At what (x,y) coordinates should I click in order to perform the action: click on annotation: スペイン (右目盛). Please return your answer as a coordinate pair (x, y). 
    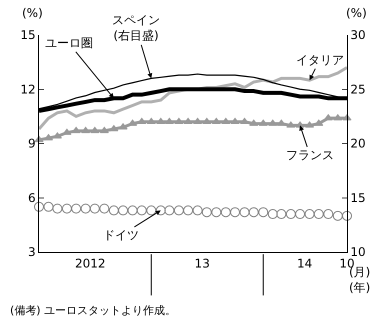
    Looking at the image, I should click on (136, 28).